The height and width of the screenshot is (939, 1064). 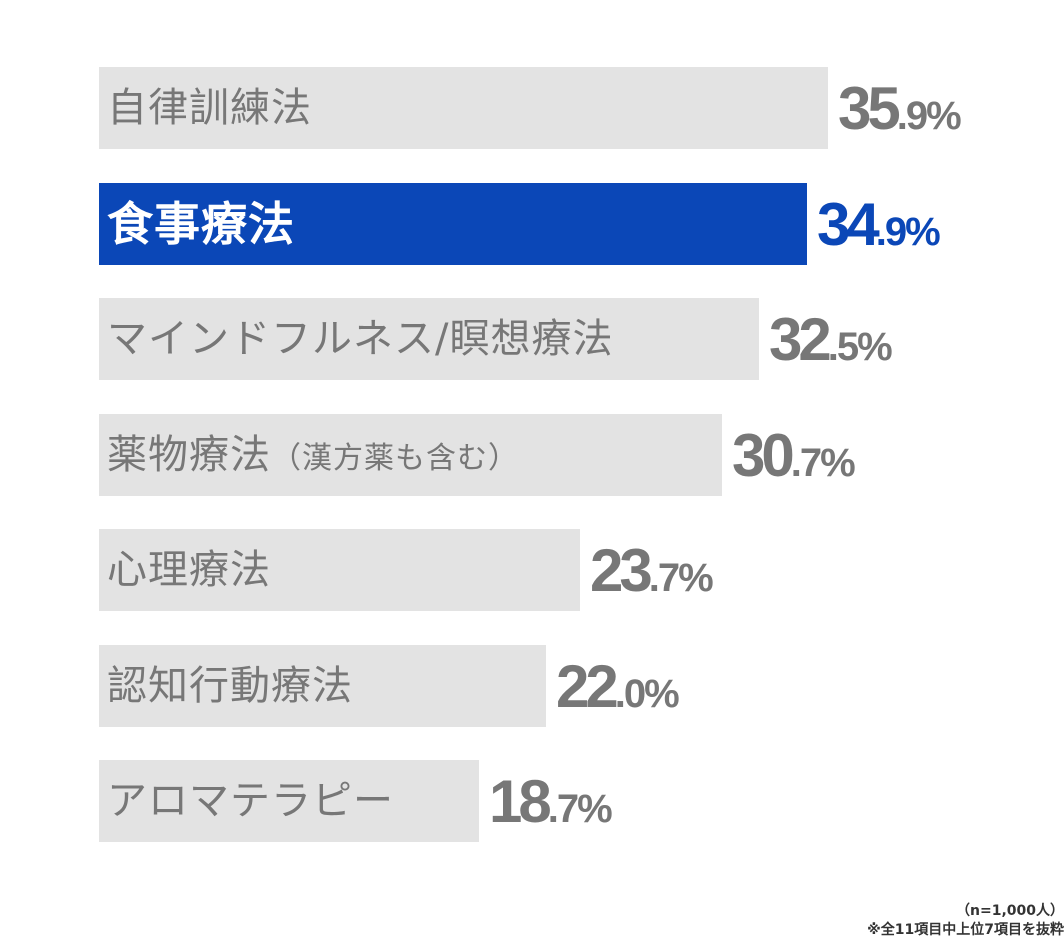 I want to click on bar-category-text: アロマテラピー, so click(x=250, y=801).